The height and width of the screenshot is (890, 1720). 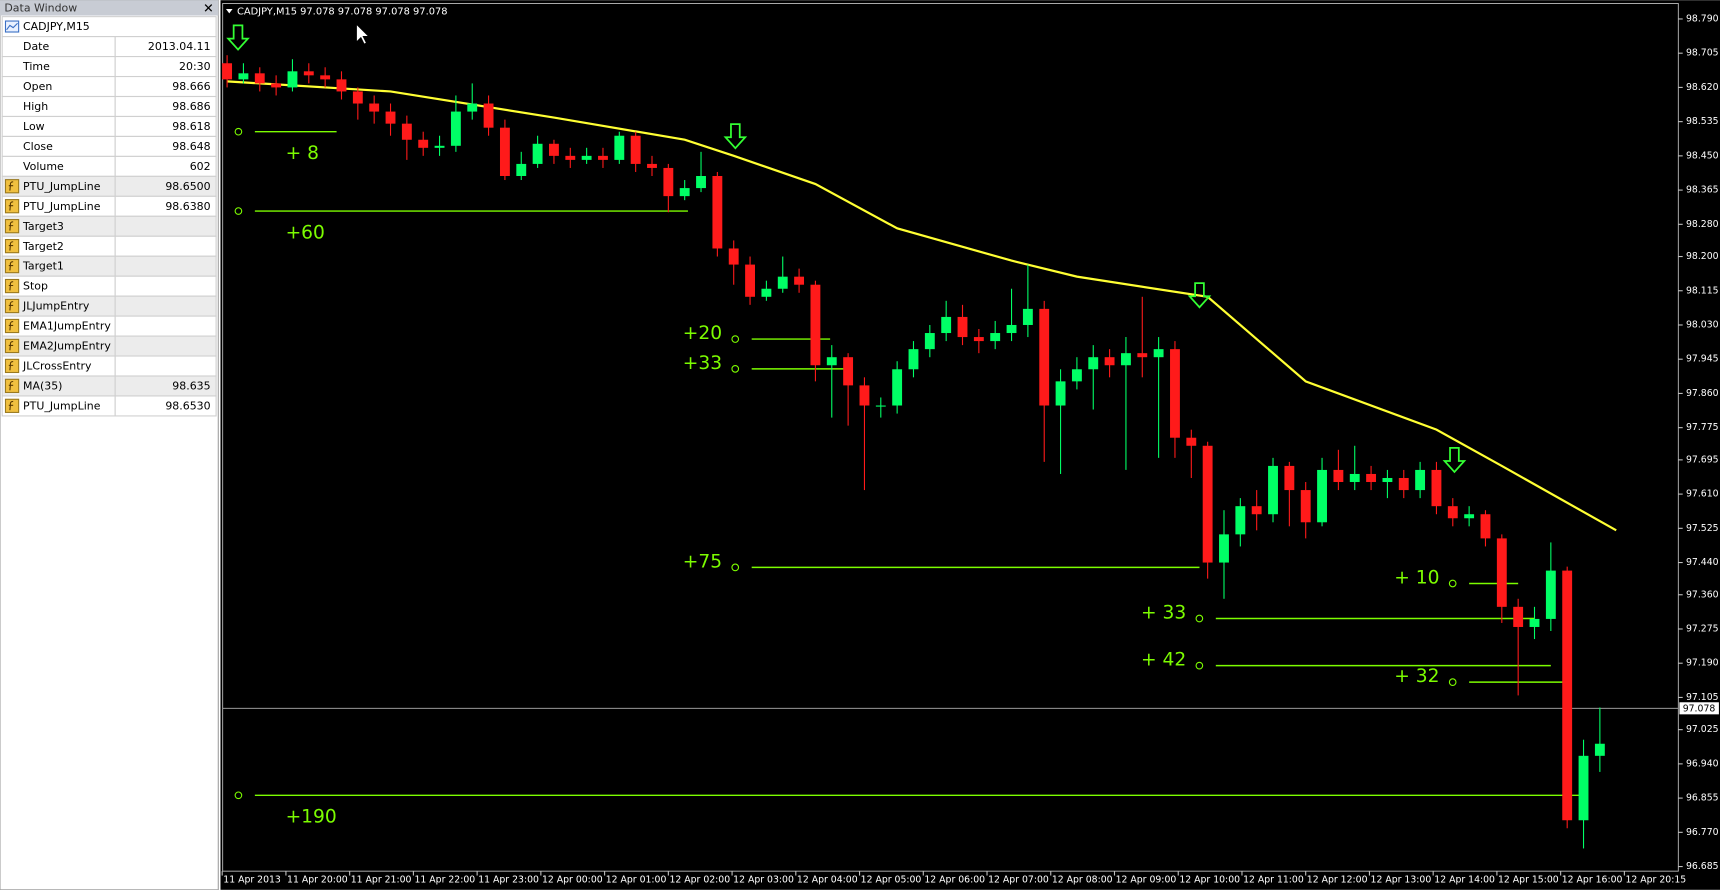 What do you see at coordinates (1702, 697) in the screenshot?
I see `y-tick-label: 97.105` at bounding box center [1702, 697].